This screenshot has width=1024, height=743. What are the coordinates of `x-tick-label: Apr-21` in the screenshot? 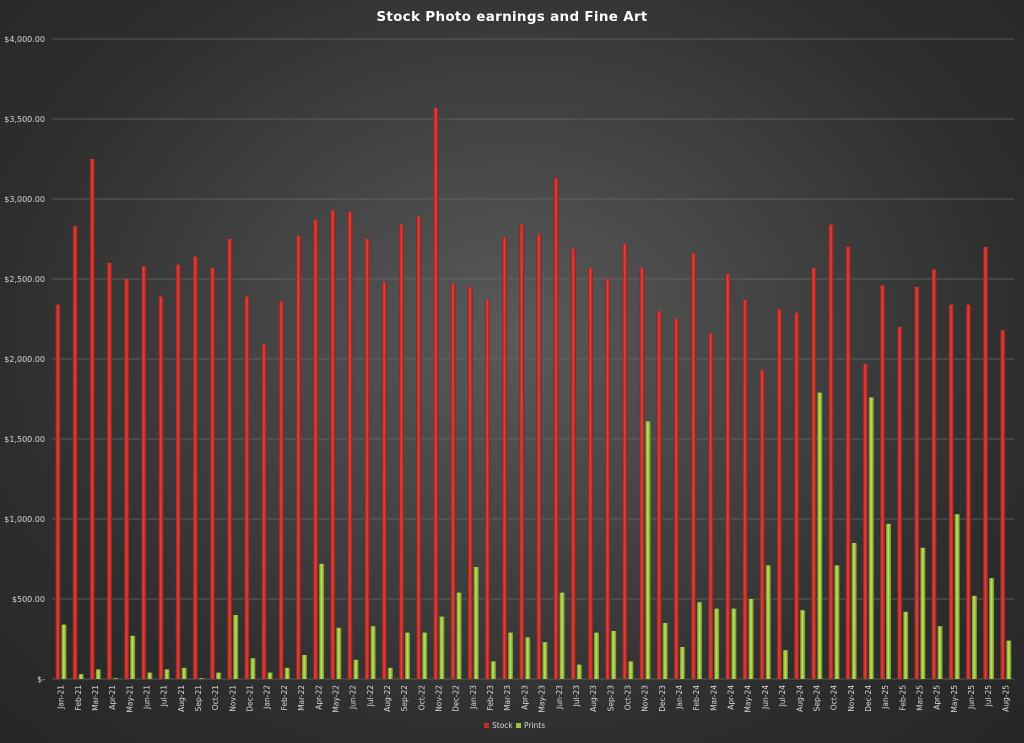 It's located at (112, 697).